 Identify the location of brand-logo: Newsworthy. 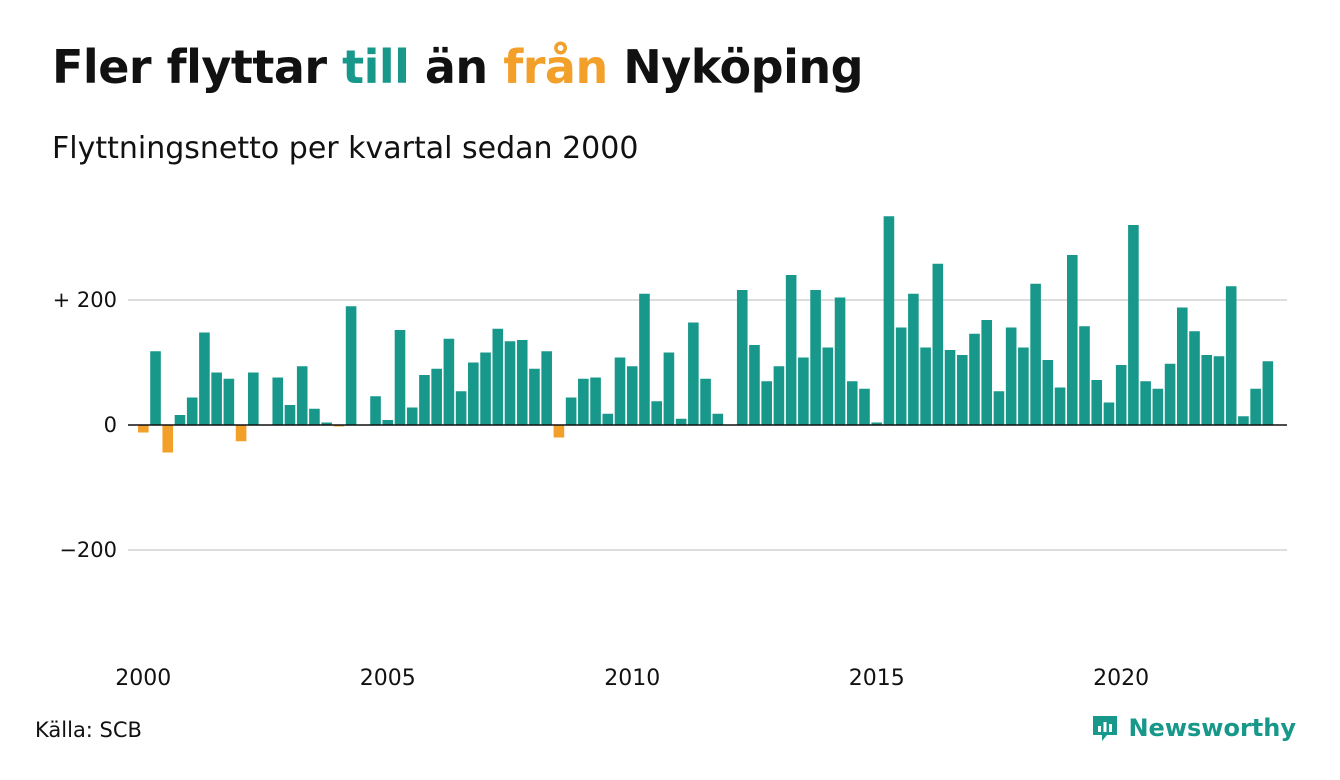
(1193, 728).